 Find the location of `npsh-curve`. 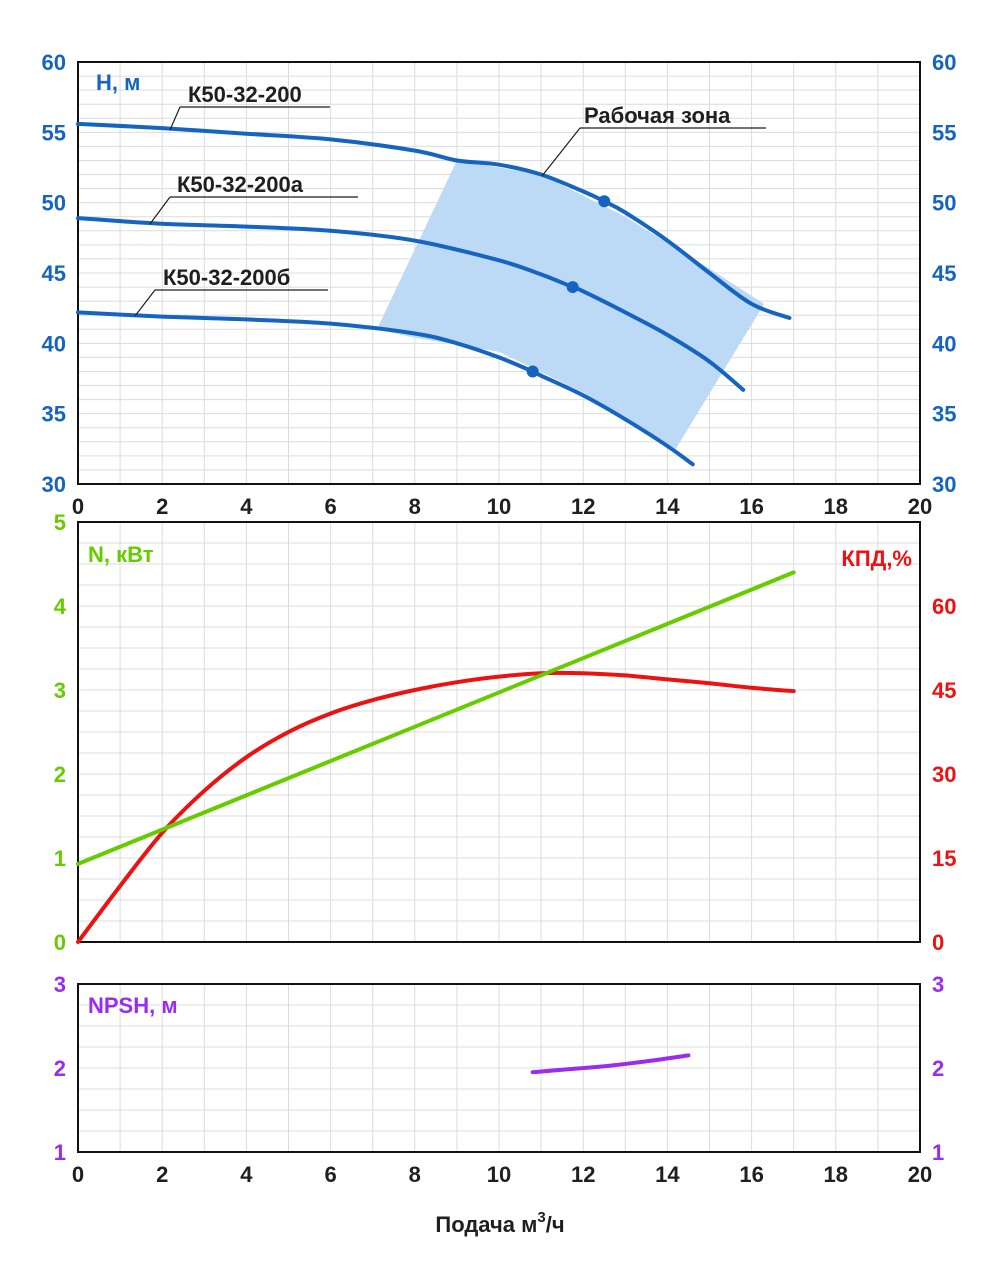

npsh-curve is located at coordinates (610, 1064).